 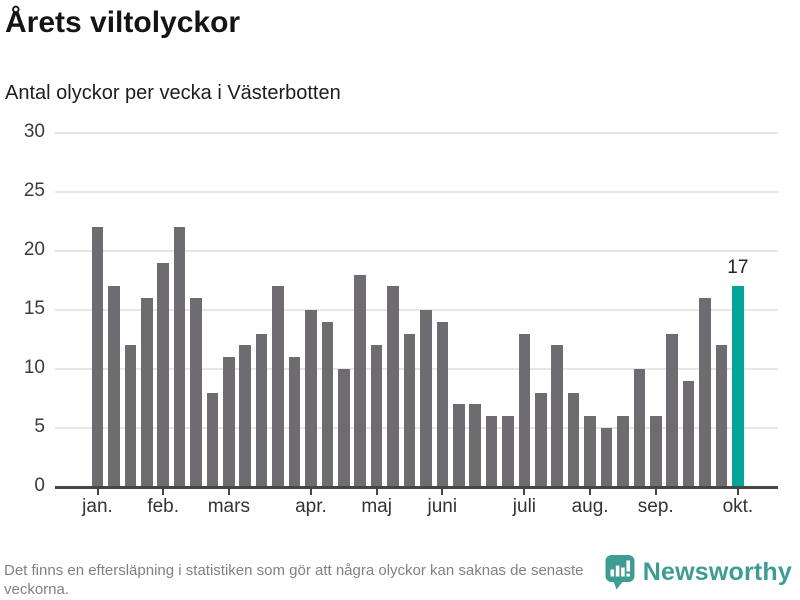 What do you see at coordinates (738, 386) in the screenshot?
I see `bar-week-40-highlighted` at bounding box center [738, 386].